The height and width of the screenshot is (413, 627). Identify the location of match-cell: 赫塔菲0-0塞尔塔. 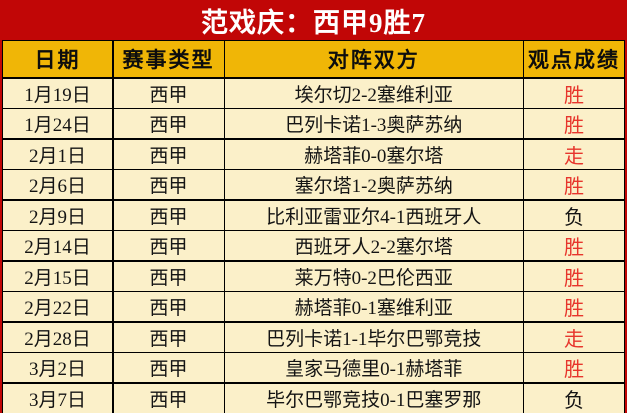
(374, 154).